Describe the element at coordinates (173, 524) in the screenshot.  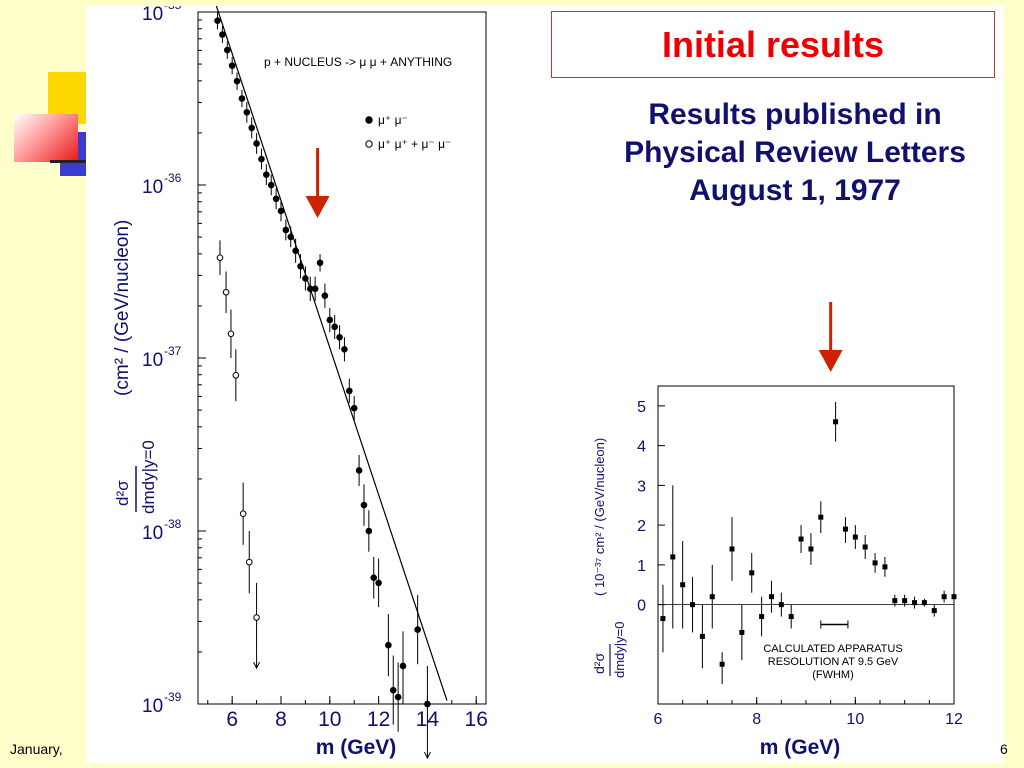
I see `y-tick-sup: -38` at that location.